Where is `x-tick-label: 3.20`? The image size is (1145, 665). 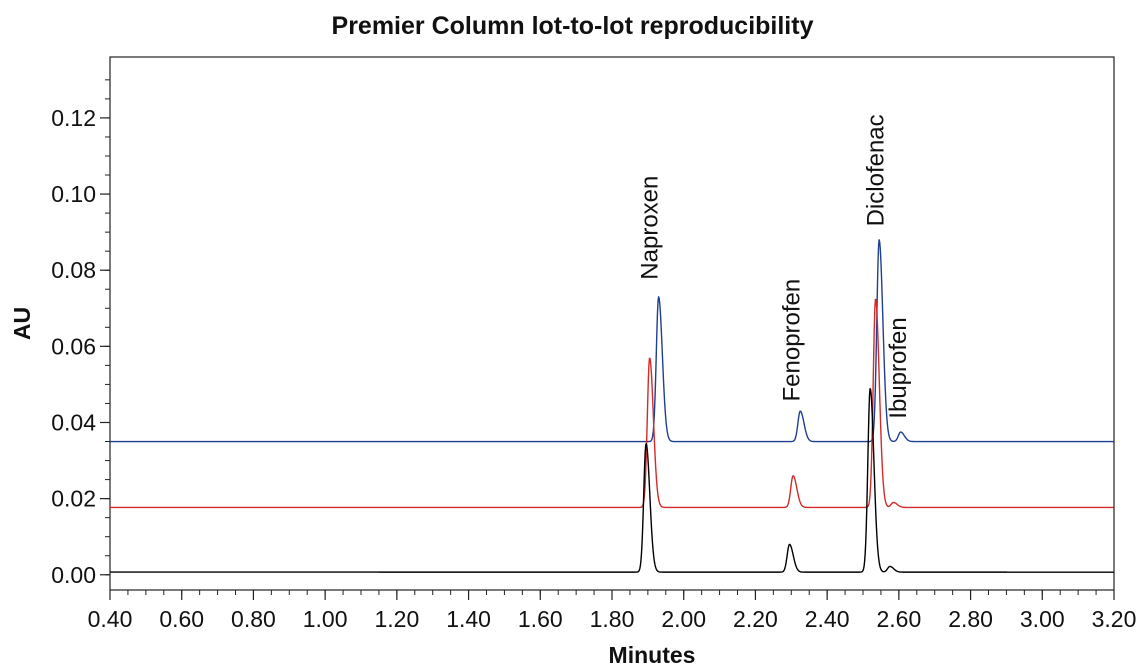 x-tick-label: 3.20 is located at coordinates (1114, 619).